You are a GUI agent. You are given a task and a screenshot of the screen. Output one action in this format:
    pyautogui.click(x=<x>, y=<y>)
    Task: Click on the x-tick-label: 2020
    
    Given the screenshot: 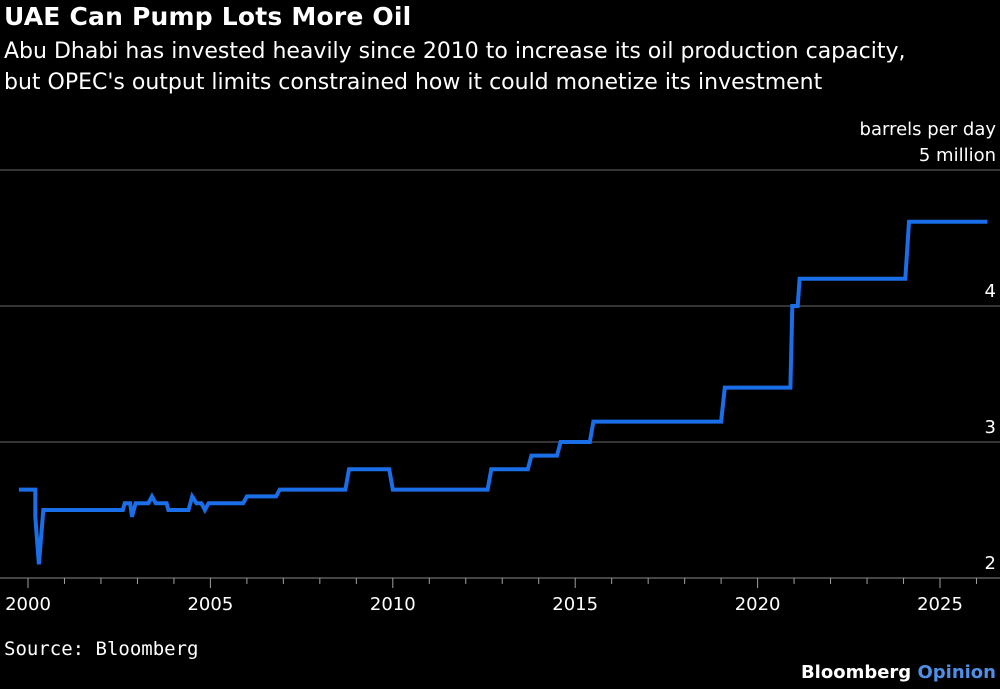 What is the action you would take?
    pyautogui.click(x=758, y=604)
    